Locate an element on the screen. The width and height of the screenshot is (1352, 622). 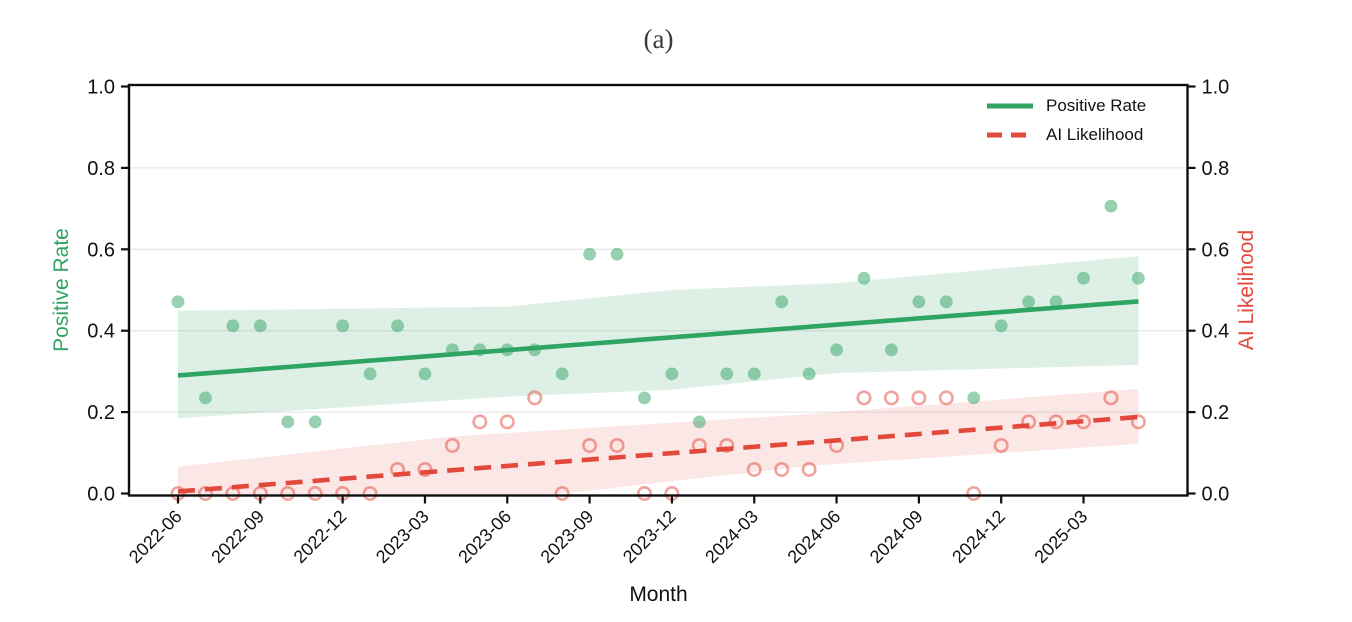
x-tick-label: 2023-09 is located at coordinates (567, 536).